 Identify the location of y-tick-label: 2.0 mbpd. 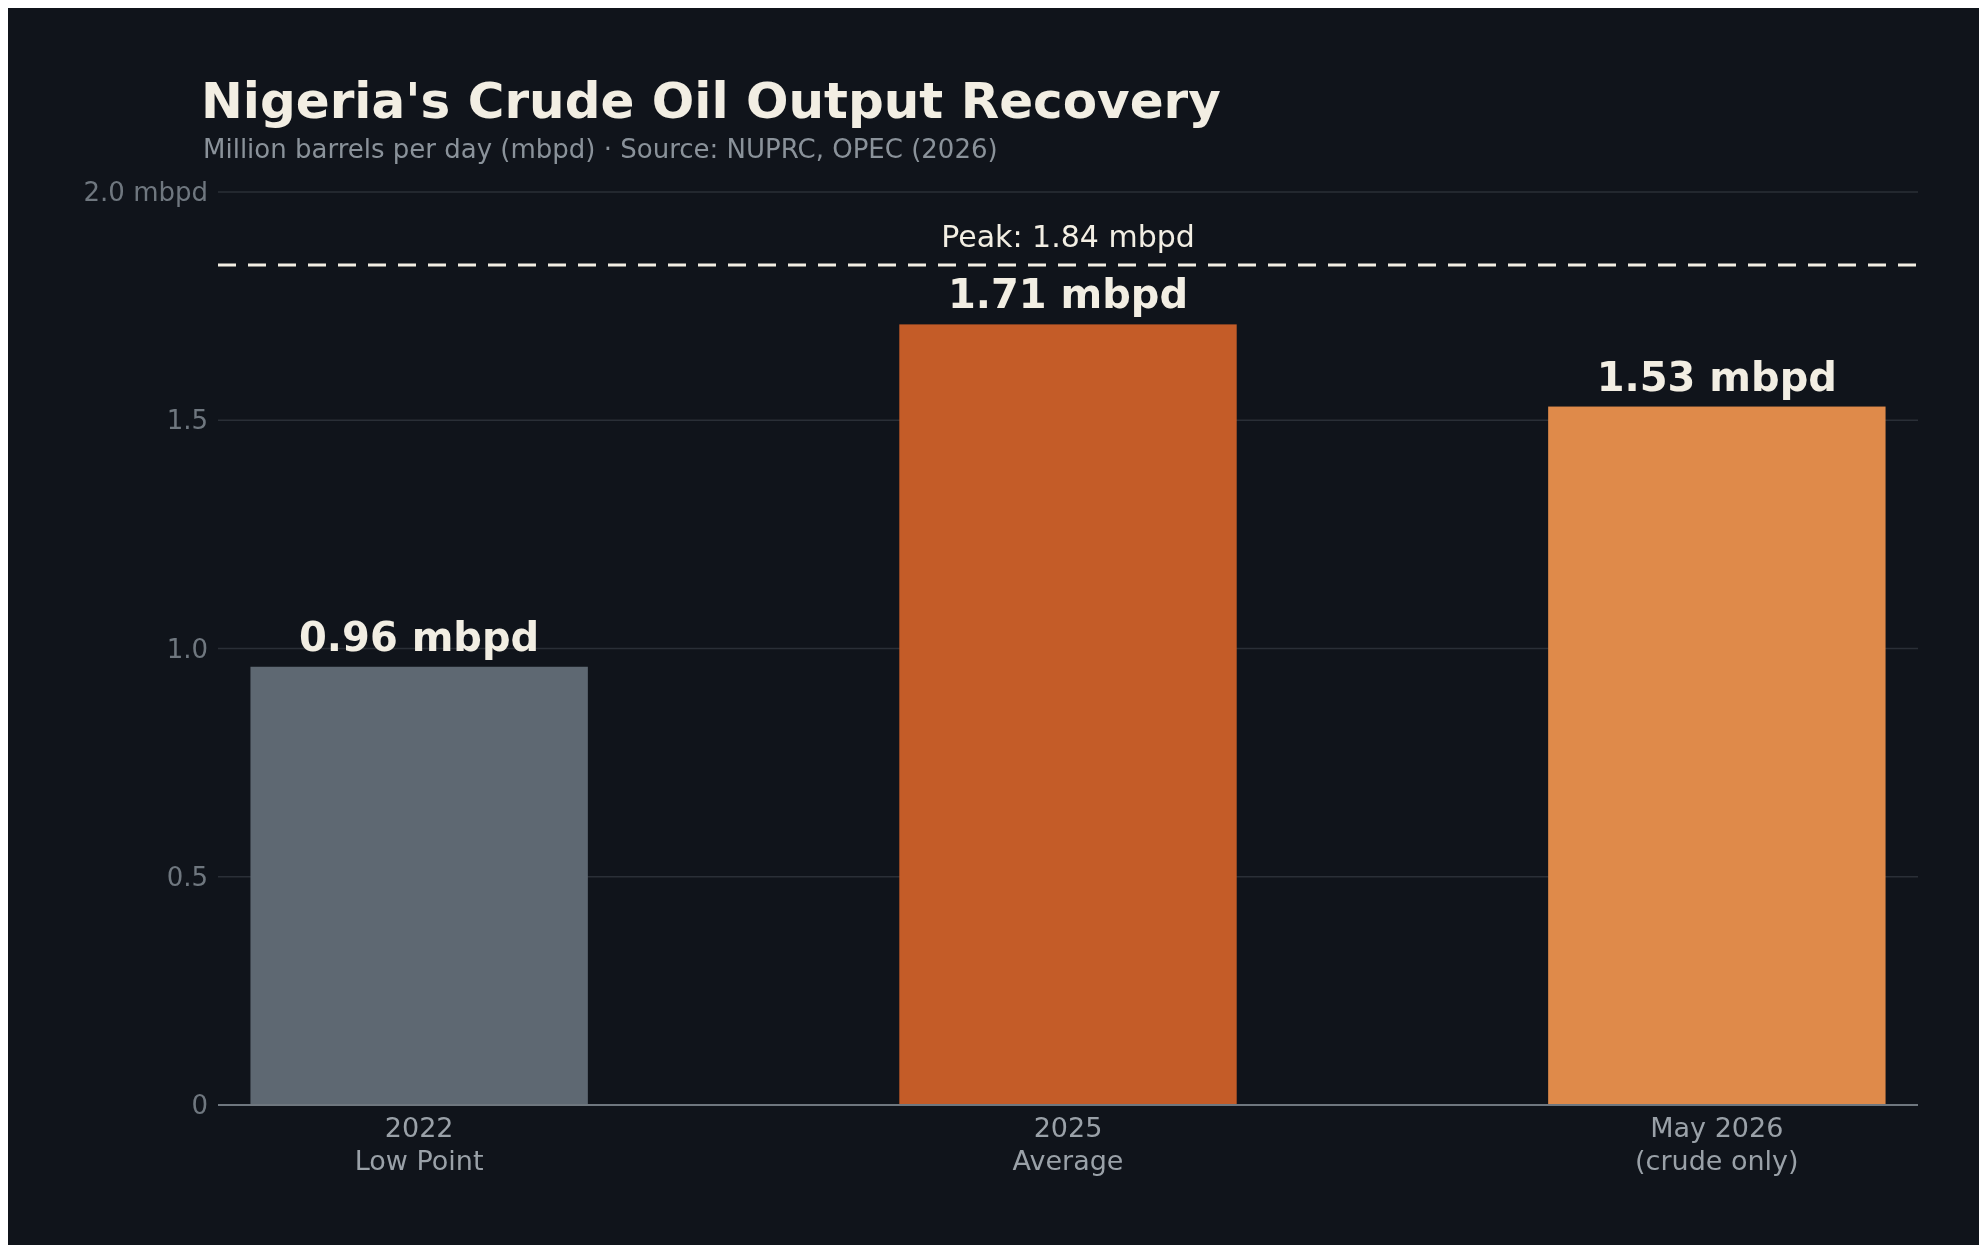
(145, 192).